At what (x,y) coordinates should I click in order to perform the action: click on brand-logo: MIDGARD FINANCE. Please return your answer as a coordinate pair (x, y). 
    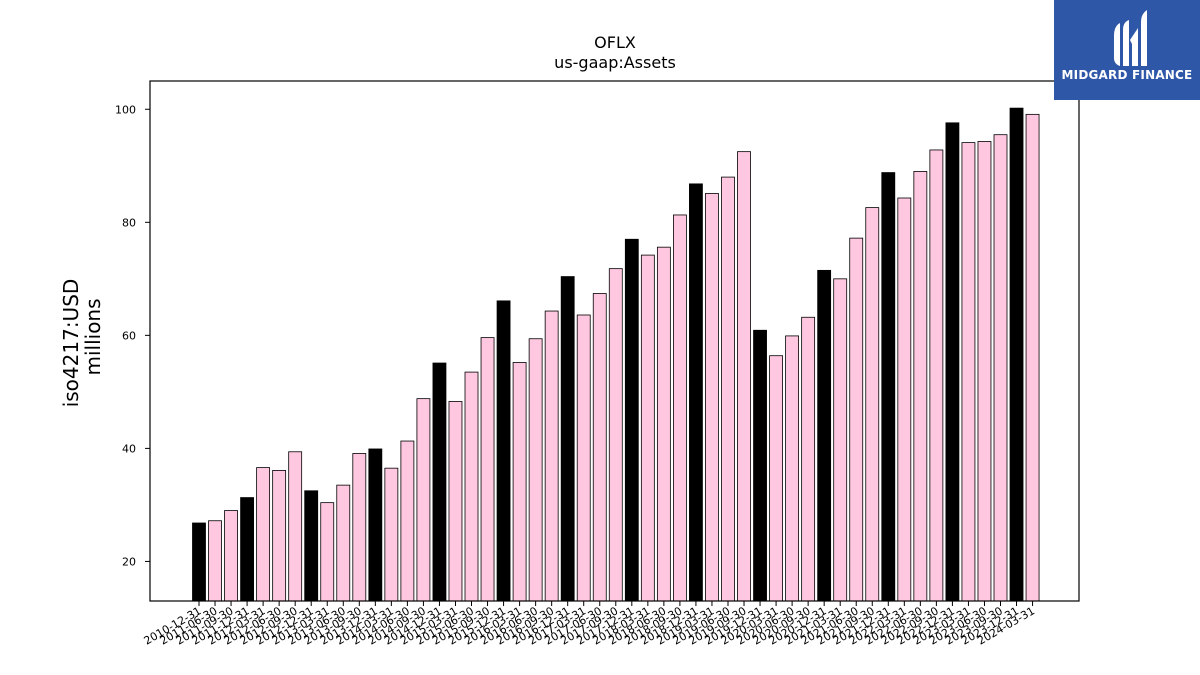
    Looking at the image, I should click on (1127, 50).